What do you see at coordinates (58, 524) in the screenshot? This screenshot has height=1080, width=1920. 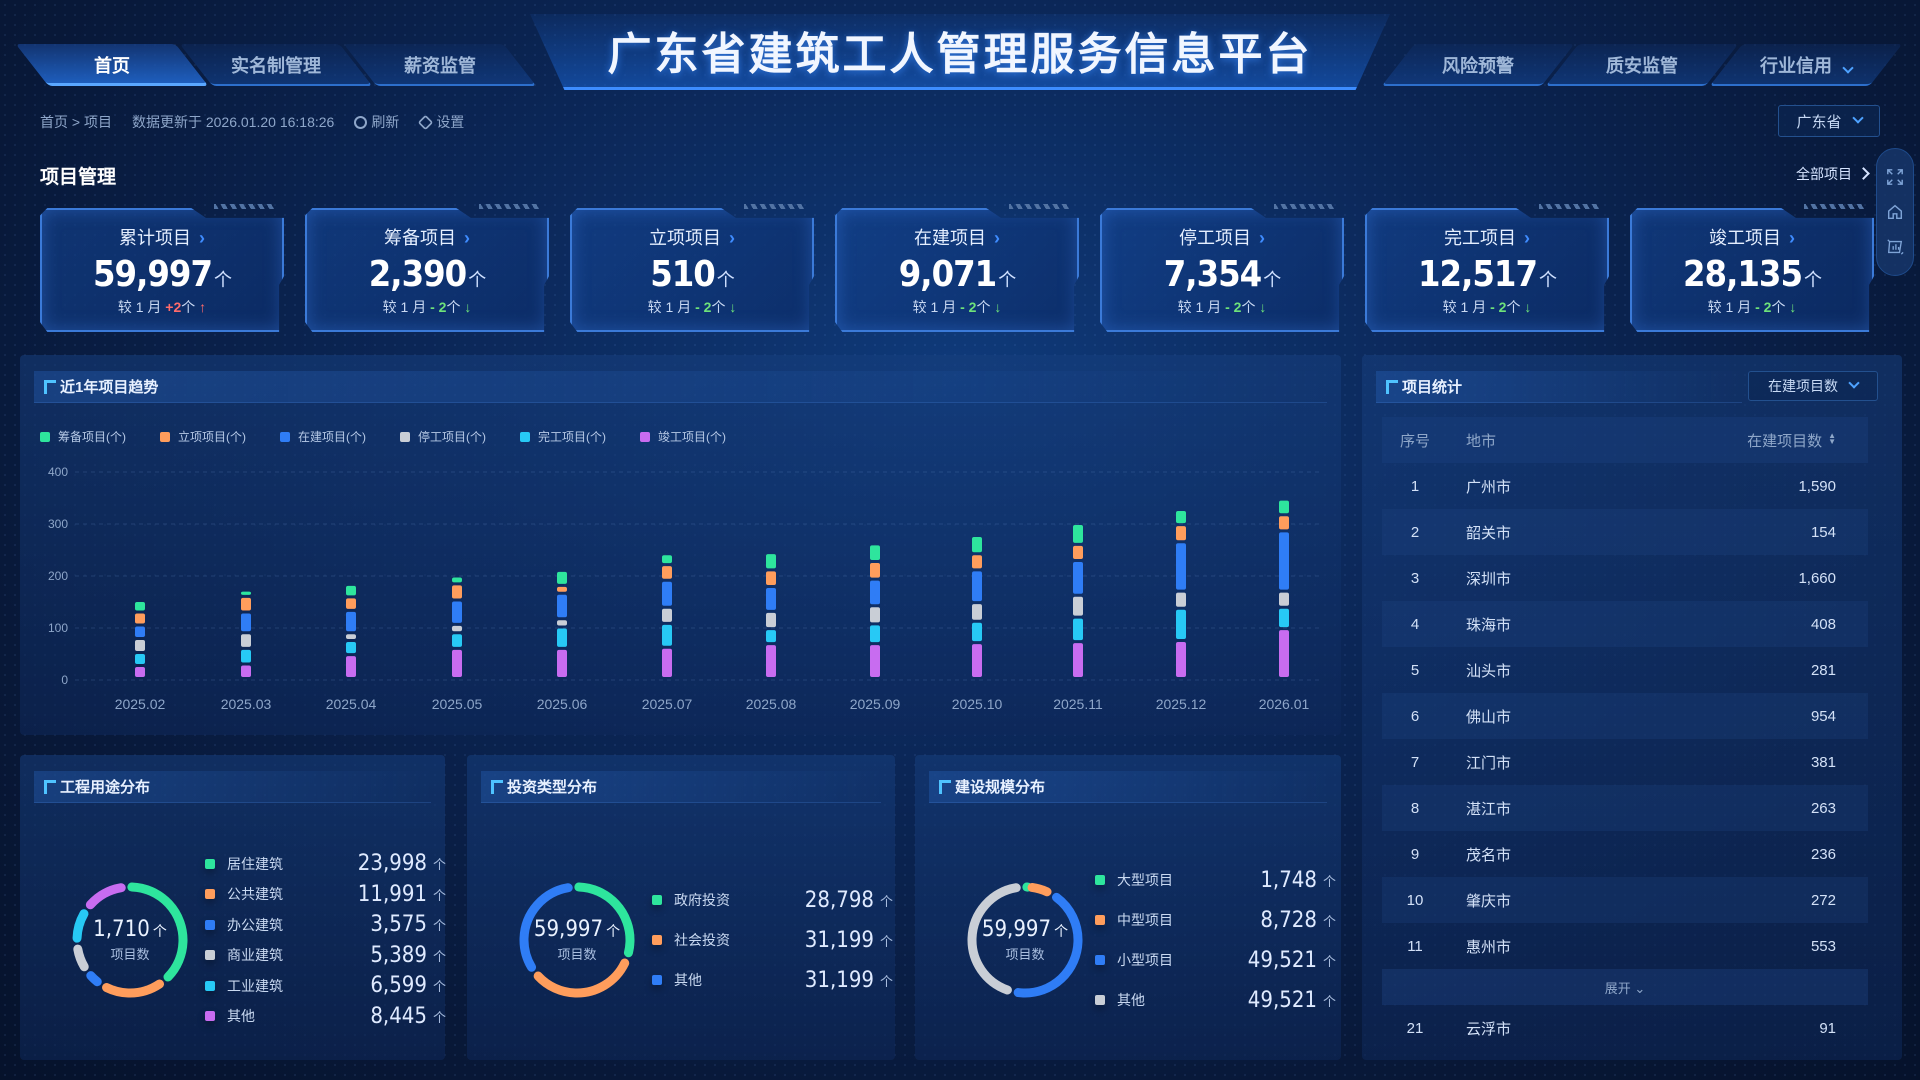 I see `y-tick: 300` at bounding box center [58, 524].